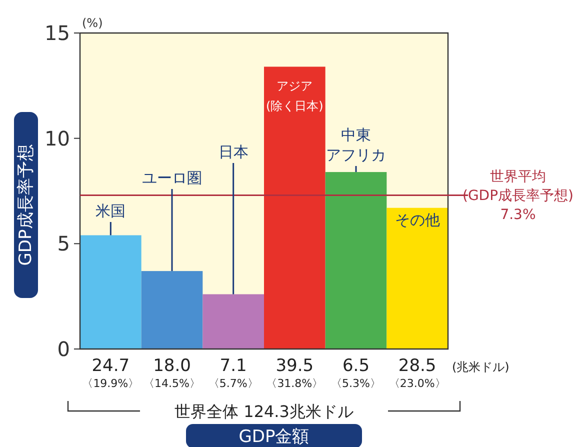 The width and height of the screenshot is (586, 447). What do you see at coordinates (111, 211) in the screenshot?
I see `annotation: 米国` at bounding box center [111, 211].